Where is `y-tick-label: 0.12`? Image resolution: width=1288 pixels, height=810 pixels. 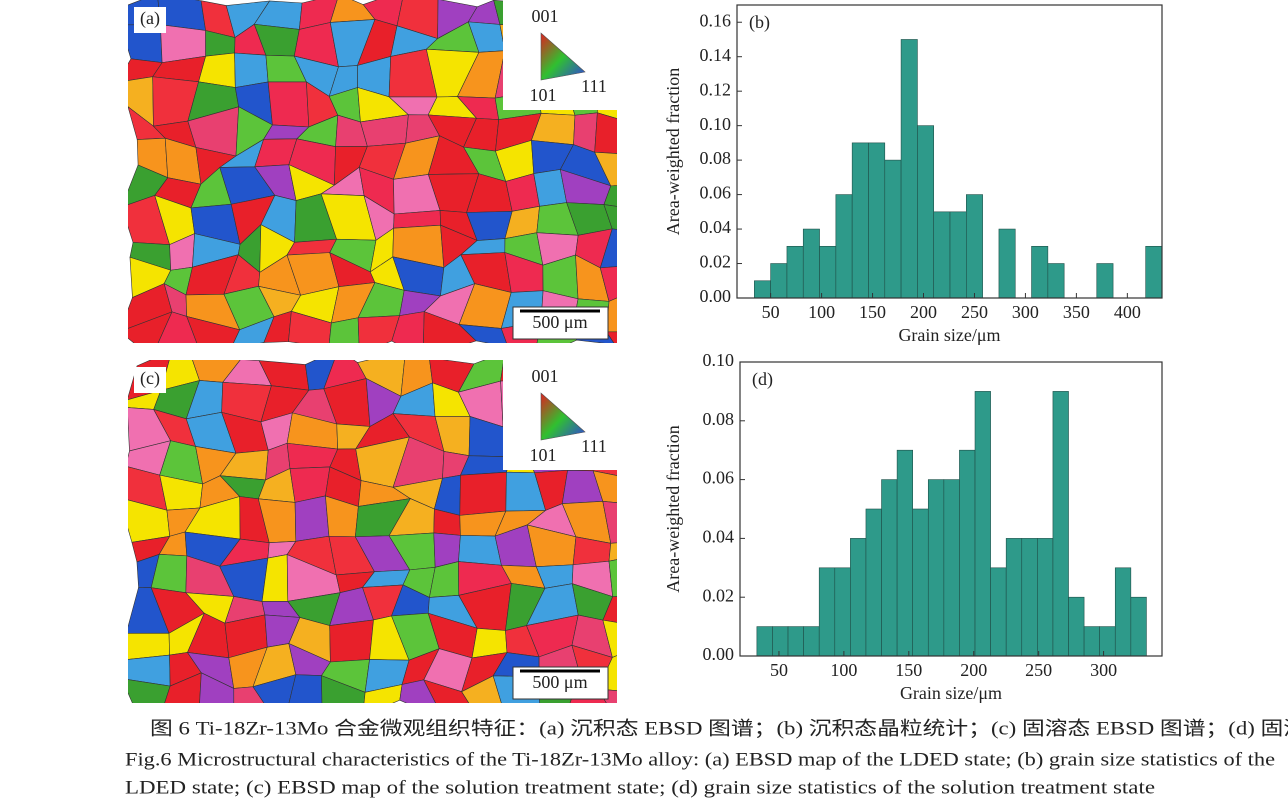 y-tick-label: 0.12 is located at coordinates (716, 89).